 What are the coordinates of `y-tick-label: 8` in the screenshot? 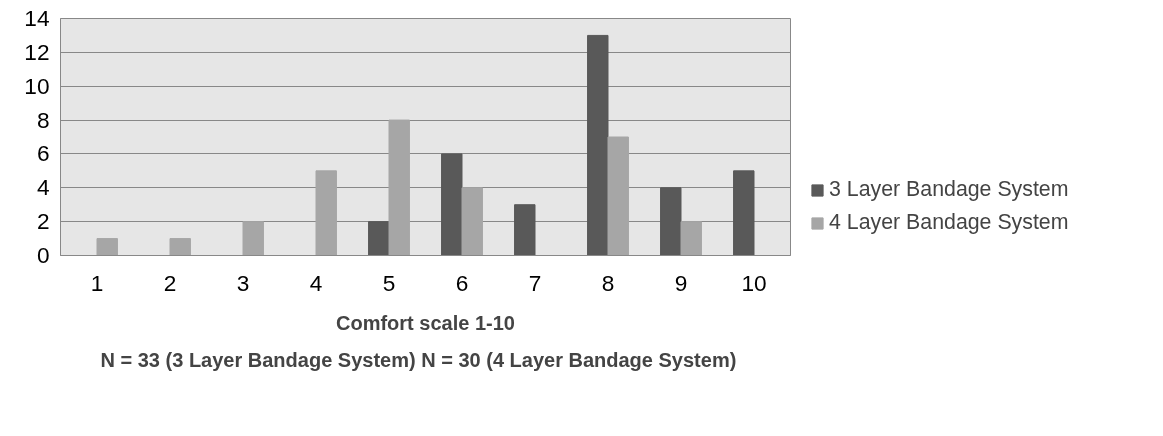 It's located at (43, 119).